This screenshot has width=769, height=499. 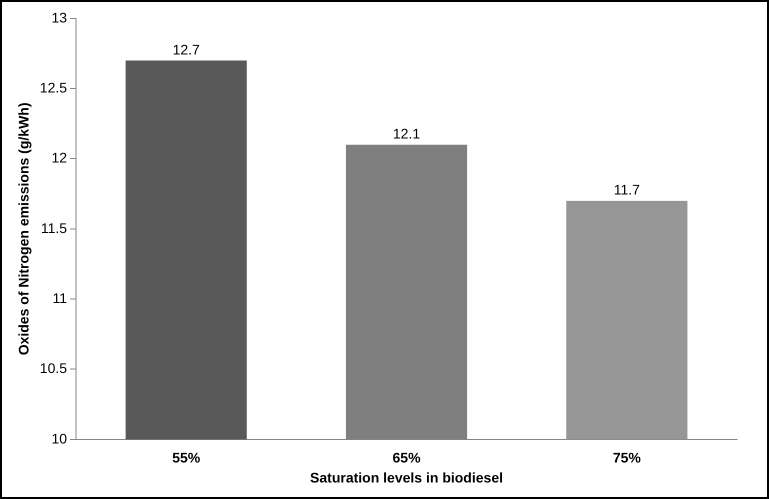 What do you see at coordinates (59, 438) in the screenshot?
I see `y-tick-label: 10` at bounding box center [59, 438].